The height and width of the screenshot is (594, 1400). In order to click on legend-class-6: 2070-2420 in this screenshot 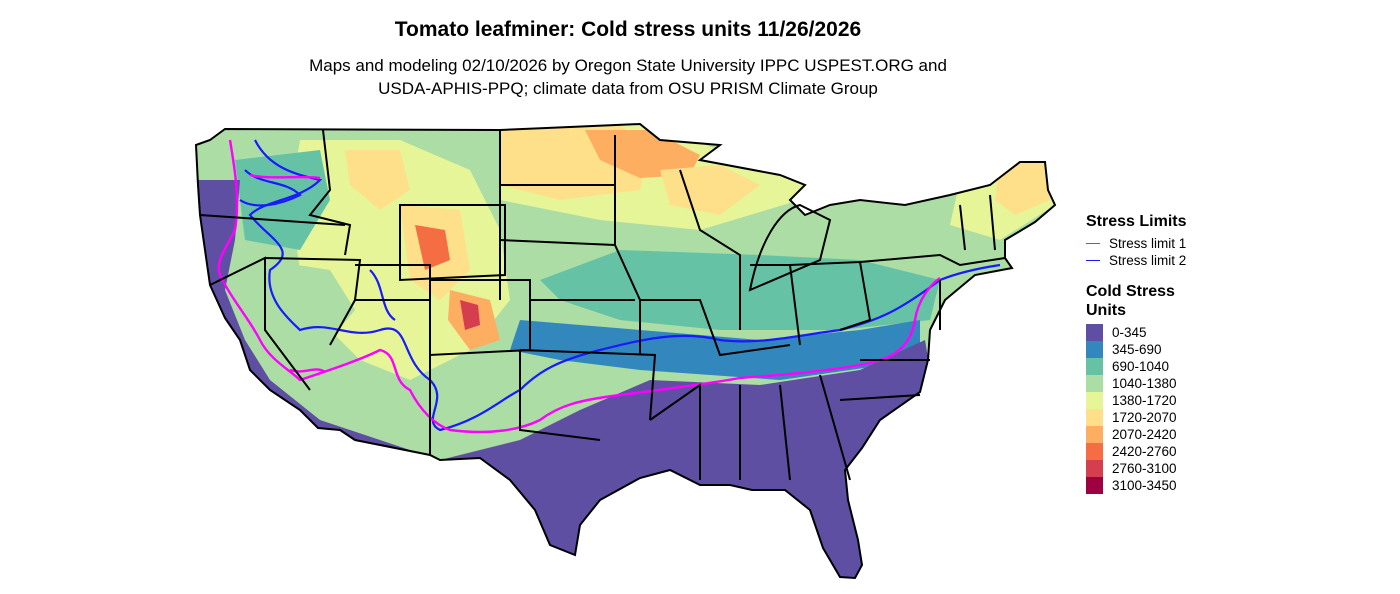, I will do `click(1196, 434)`.